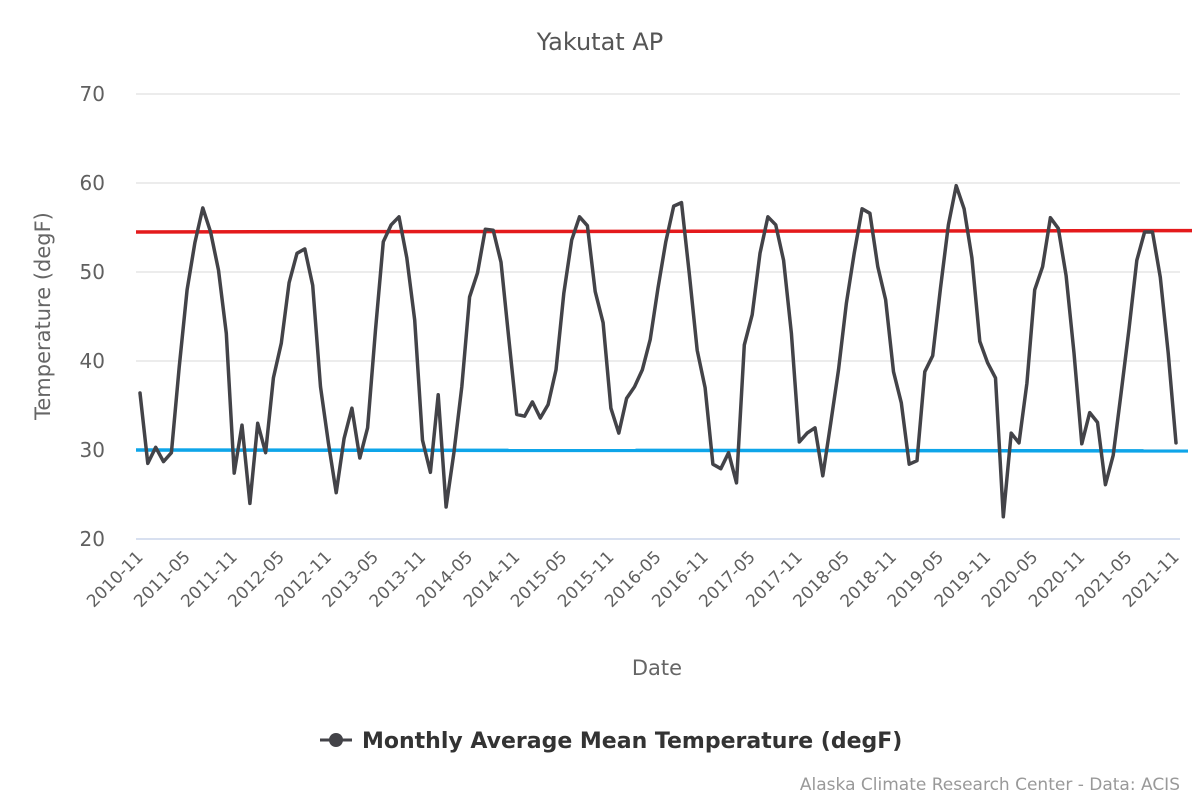 The height and width of the screenshot is (800, 1200). I want to click on legend: Monthly Average Mean Temperature (degF), so click(611, 741).